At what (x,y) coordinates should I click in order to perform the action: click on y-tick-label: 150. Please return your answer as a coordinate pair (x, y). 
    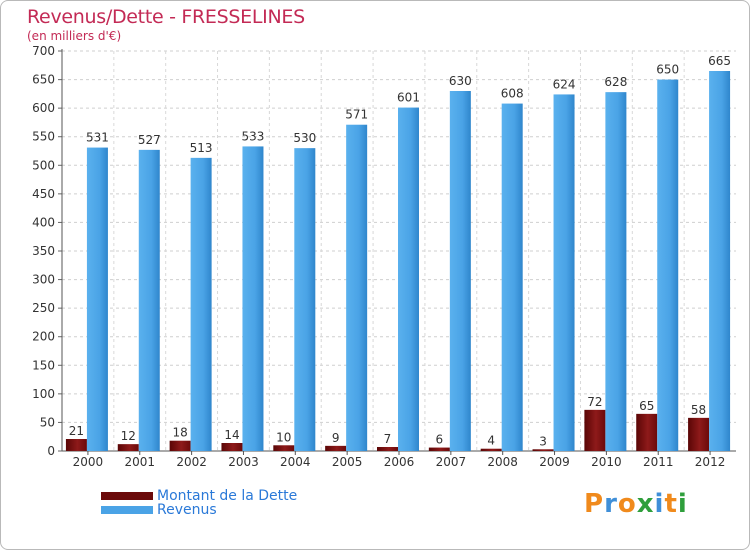
    Looking at the image, I should click on (43, 365).